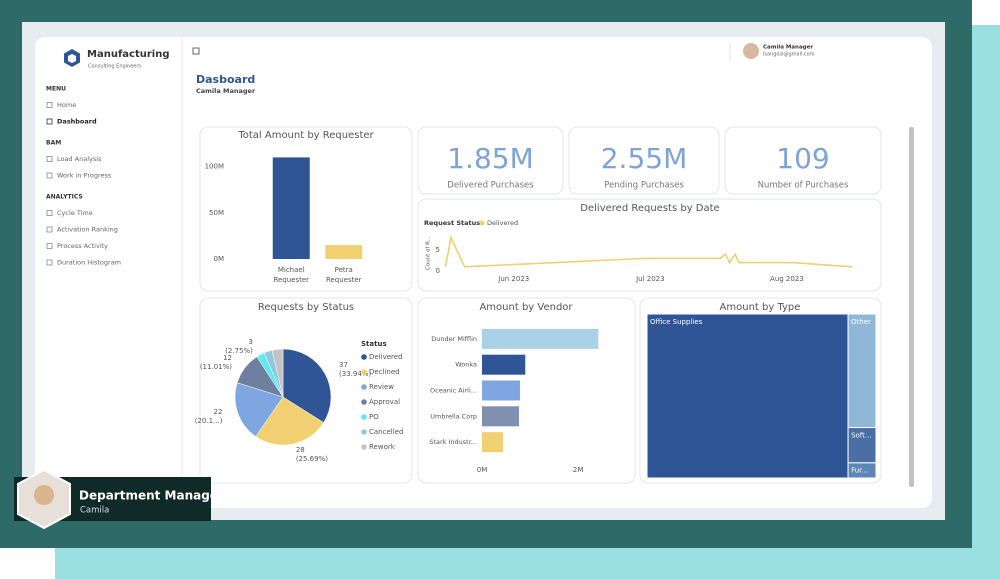  Describe the element at coordinates (114, 67) in the screenshot. I see `brand-tagline: Consulting Engineers` at that location.